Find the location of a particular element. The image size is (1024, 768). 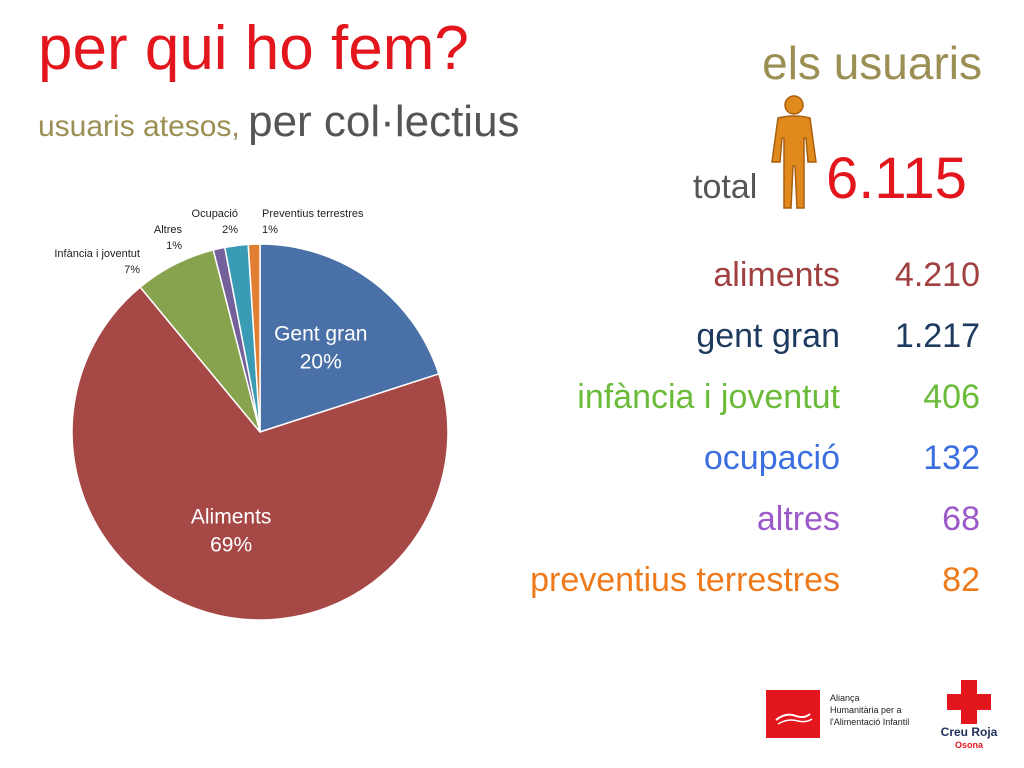

breakdown-row: preventius terrestres 82 is located at coordinates (710, 593).